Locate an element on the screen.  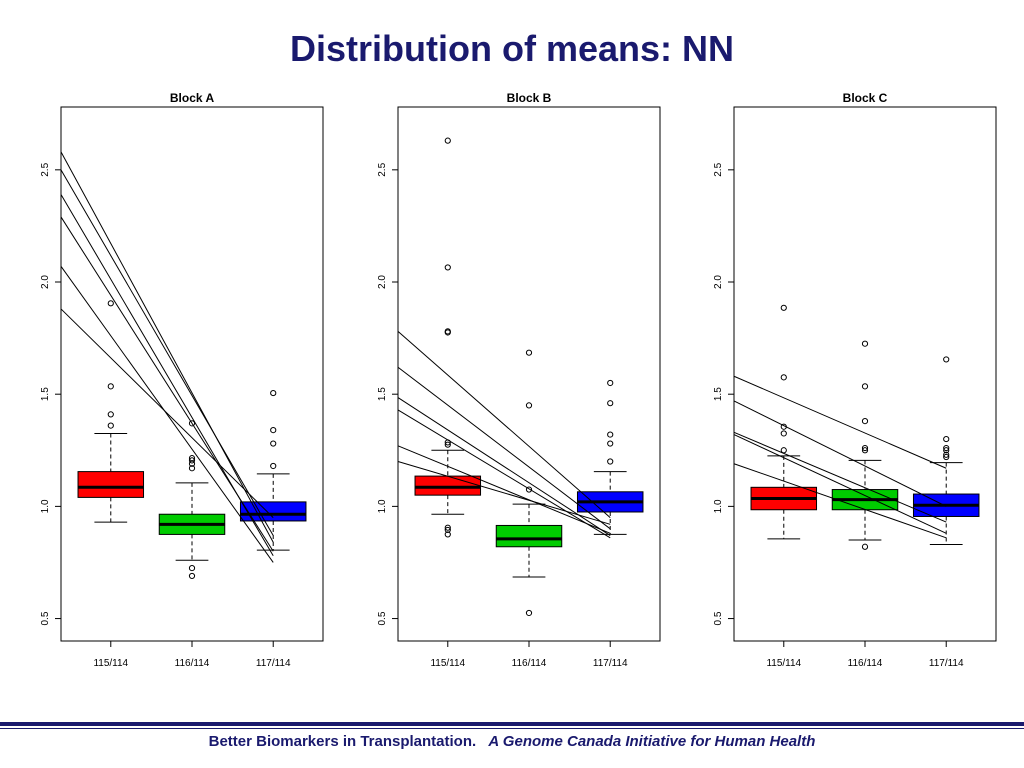
chart-title: Block C is located at coordinates (865, 98).